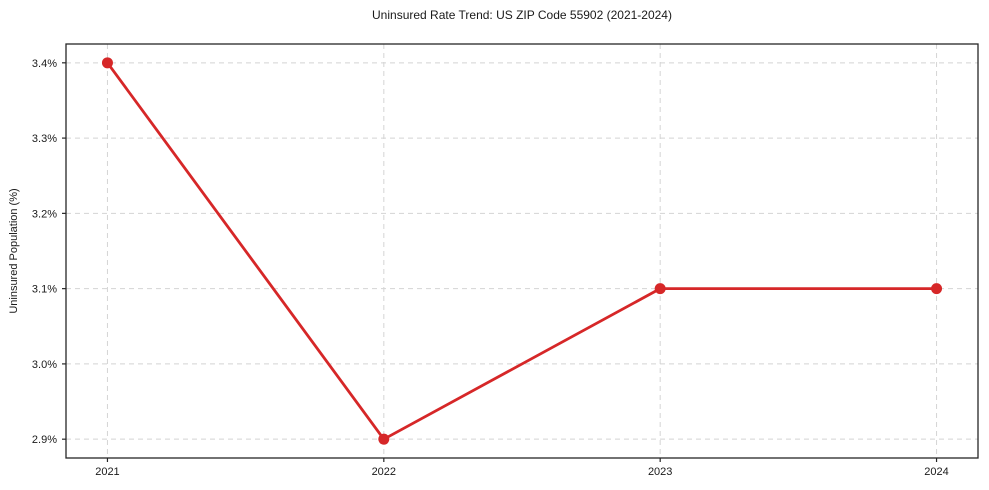 This screenshot has height=490, width=989. Describe the element at coordinates (384, 472) in the screenshot. I see `x-tick-label: 2022` at that location.